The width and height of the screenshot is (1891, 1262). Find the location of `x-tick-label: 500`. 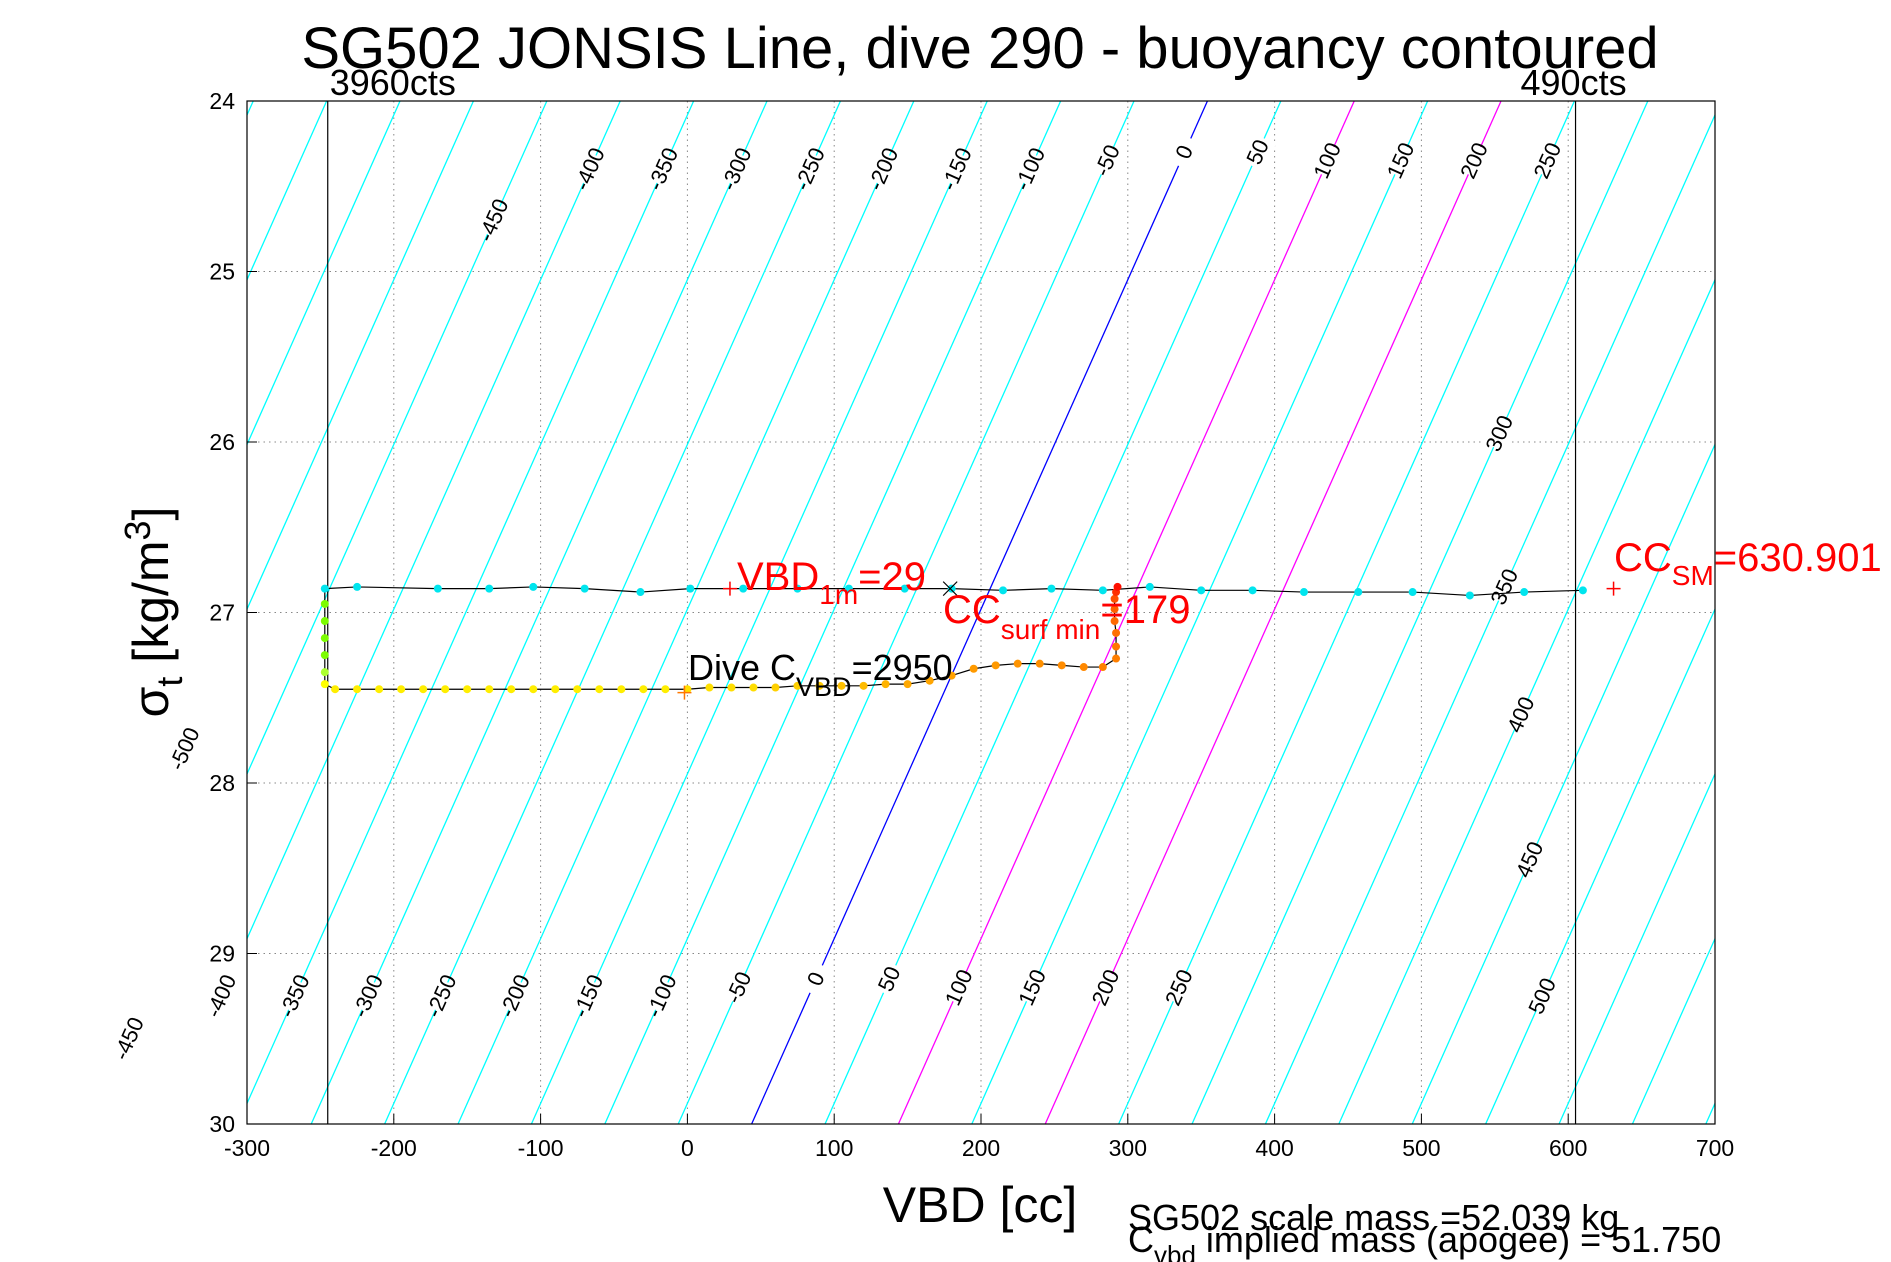

x-tick-label: 500 is located at coordinates (1421, 1148).